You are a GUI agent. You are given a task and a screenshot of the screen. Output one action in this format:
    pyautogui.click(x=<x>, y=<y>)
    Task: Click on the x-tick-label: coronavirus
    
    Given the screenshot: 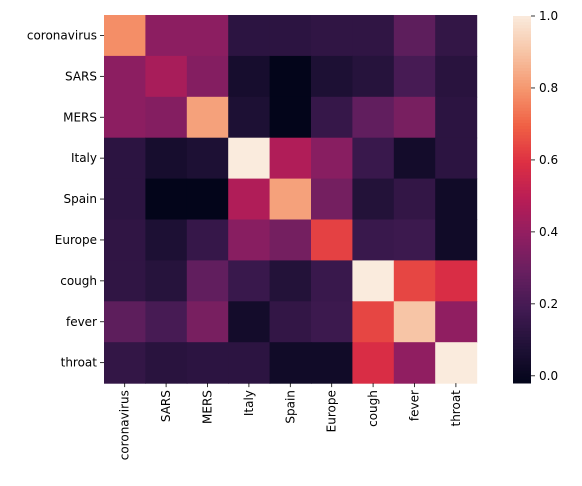 What is the action you would take?
    pyautogui.click(x=125, y=425)
    